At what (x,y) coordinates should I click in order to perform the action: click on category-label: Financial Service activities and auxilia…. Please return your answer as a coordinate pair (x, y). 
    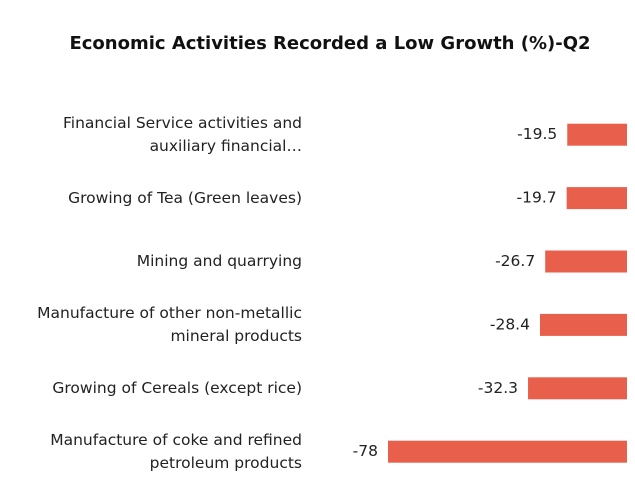
    Looking at the image, I should click on (182, 134).